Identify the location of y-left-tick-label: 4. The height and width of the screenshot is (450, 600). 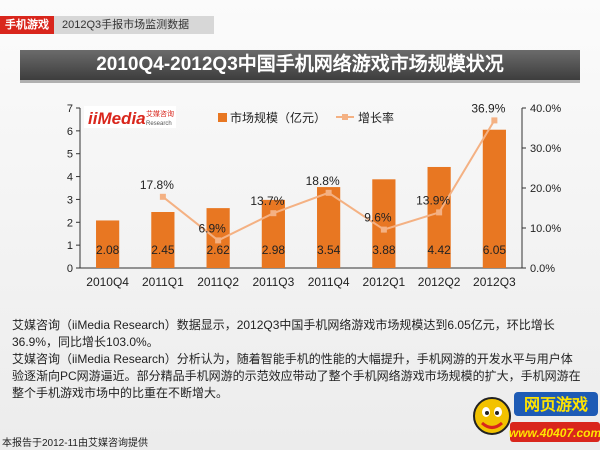
(70, 178).